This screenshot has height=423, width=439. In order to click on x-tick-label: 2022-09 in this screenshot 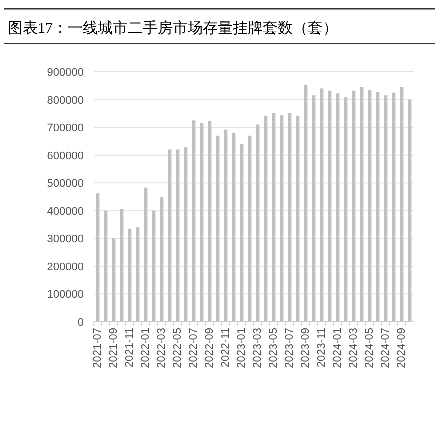, I will do `click(210, 348)`.